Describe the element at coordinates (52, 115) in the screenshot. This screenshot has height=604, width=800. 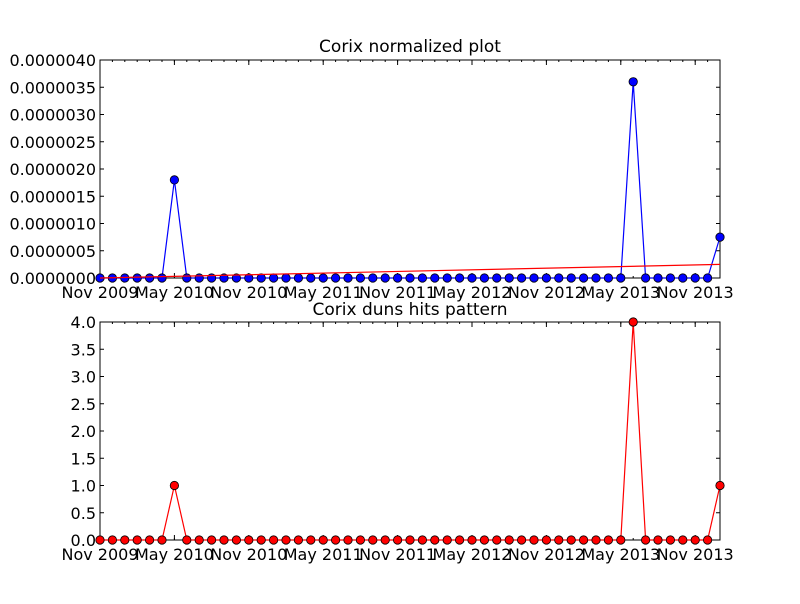
I see `y-tick-label: 0.0000030` at that location.